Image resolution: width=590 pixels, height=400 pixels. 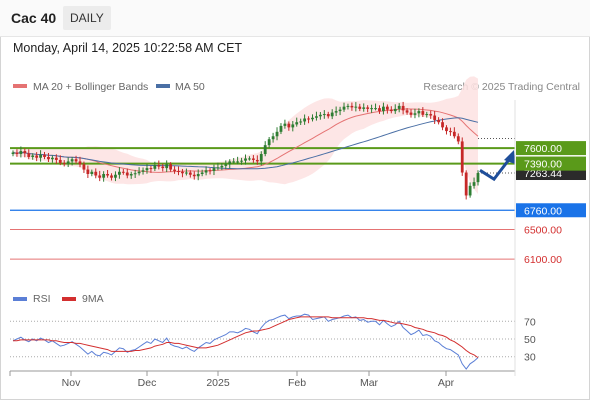 I want to click on rsi-legend-label: RSI, so click(x=42, y=299).